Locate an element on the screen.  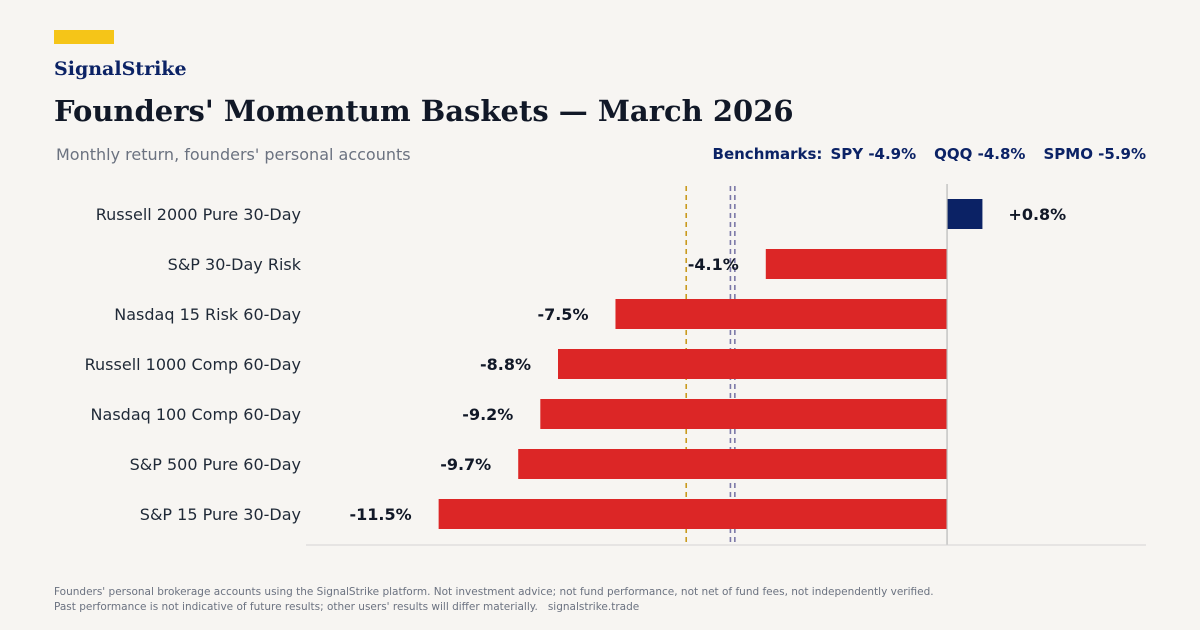
value-label-2: -7.5% is located at coordinates (562, 314).